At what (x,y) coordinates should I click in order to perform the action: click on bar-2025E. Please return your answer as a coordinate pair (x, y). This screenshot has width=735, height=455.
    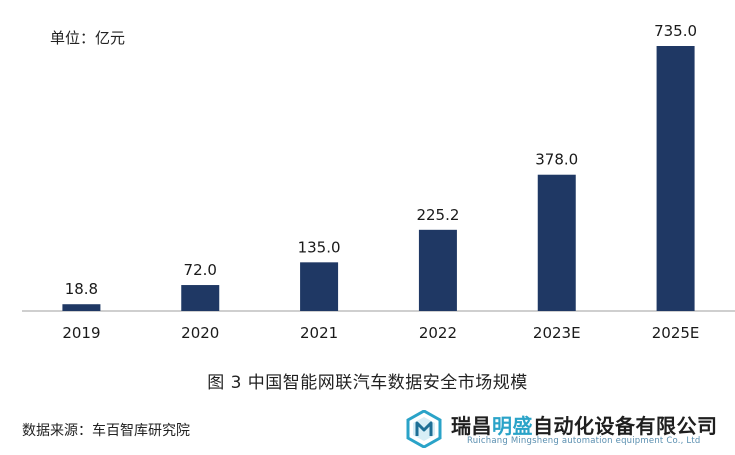
    Looking at the image, I should click on (675, 178).